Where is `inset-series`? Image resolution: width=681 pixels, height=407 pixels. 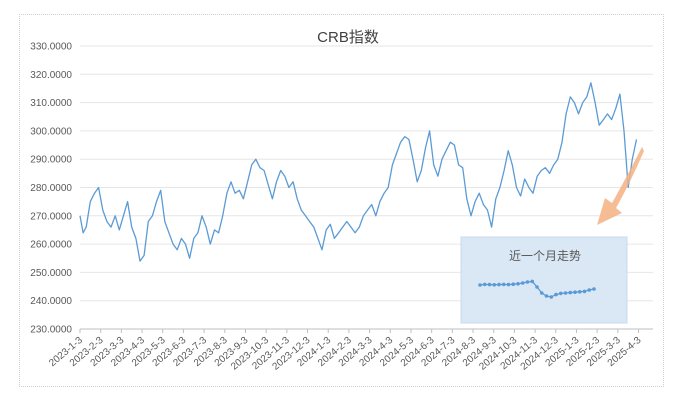
inset-series is located at coordinates (537, 289).